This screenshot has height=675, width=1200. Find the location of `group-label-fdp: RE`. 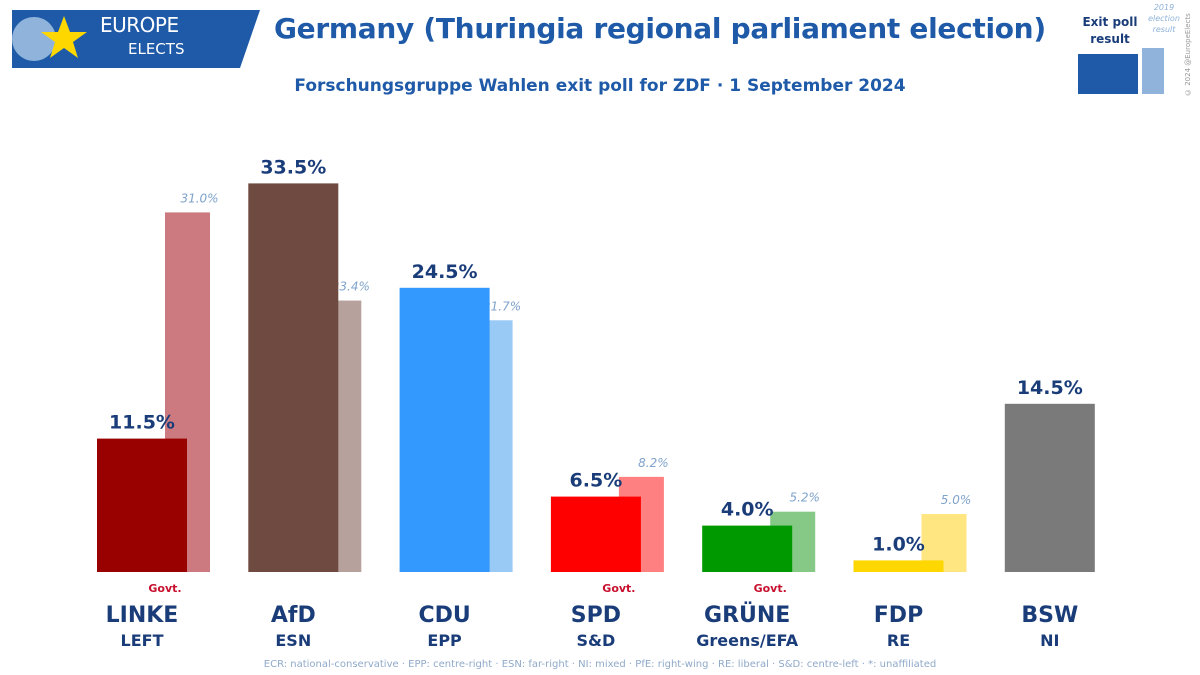

group-label-fdp: RE is located at coordinates (898, 640).